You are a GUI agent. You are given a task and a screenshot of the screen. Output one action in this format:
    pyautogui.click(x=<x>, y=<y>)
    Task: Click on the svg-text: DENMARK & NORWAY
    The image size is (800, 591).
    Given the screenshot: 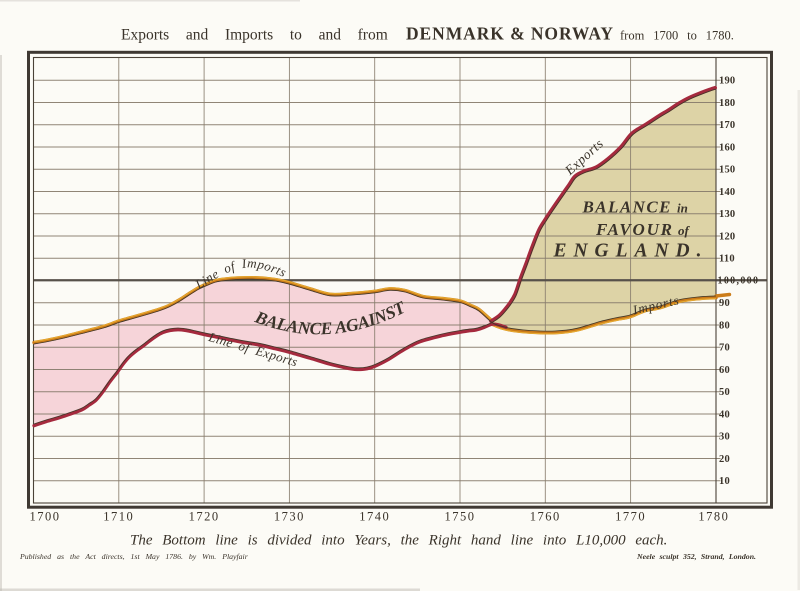 What is the action you would take?
    pyautogui.click(x=509, y=34)
    